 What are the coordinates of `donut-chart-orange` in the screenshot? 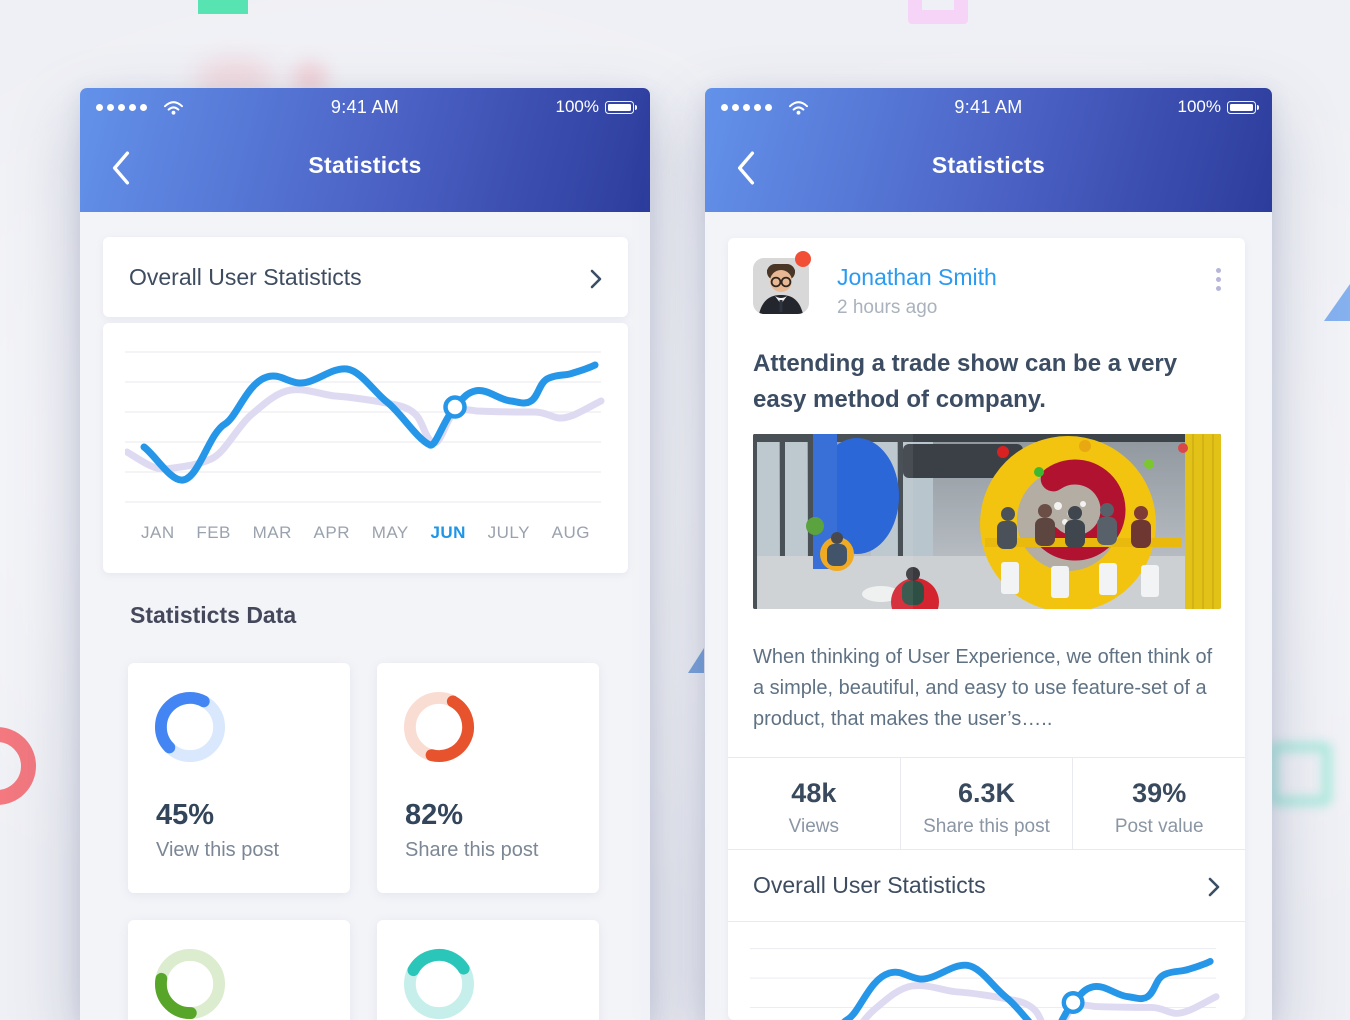 It's located at (439, 727).